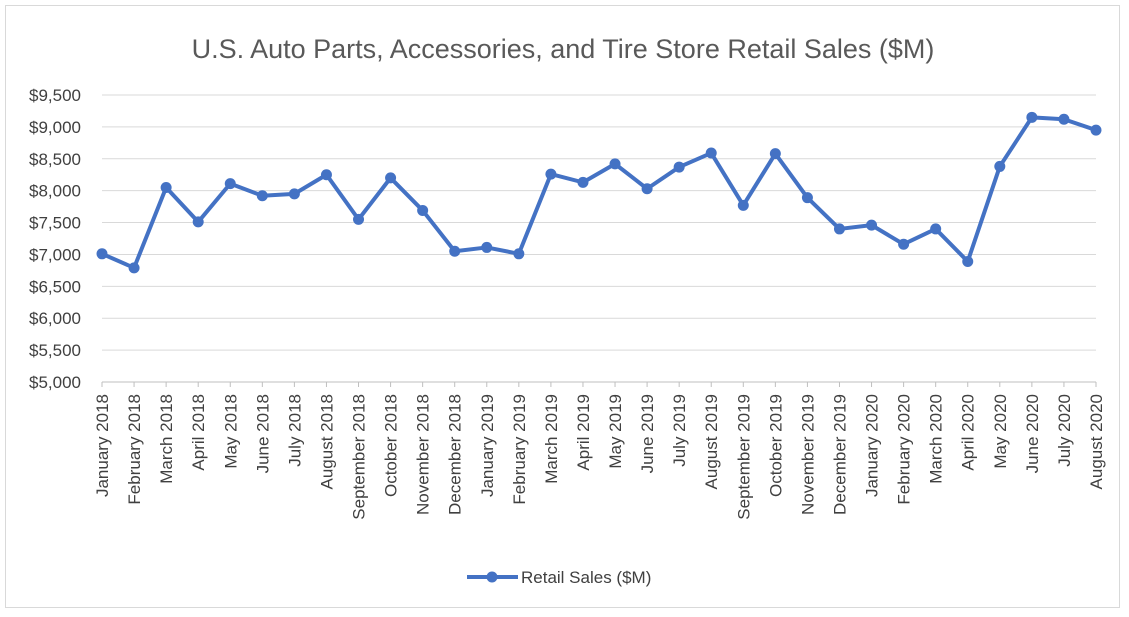 The image size is (1129, 617). What do you see at coordinates (55, 286) in the screenshot?
I see `y-tick-label: $6,500` at bounding box center [55, 286].